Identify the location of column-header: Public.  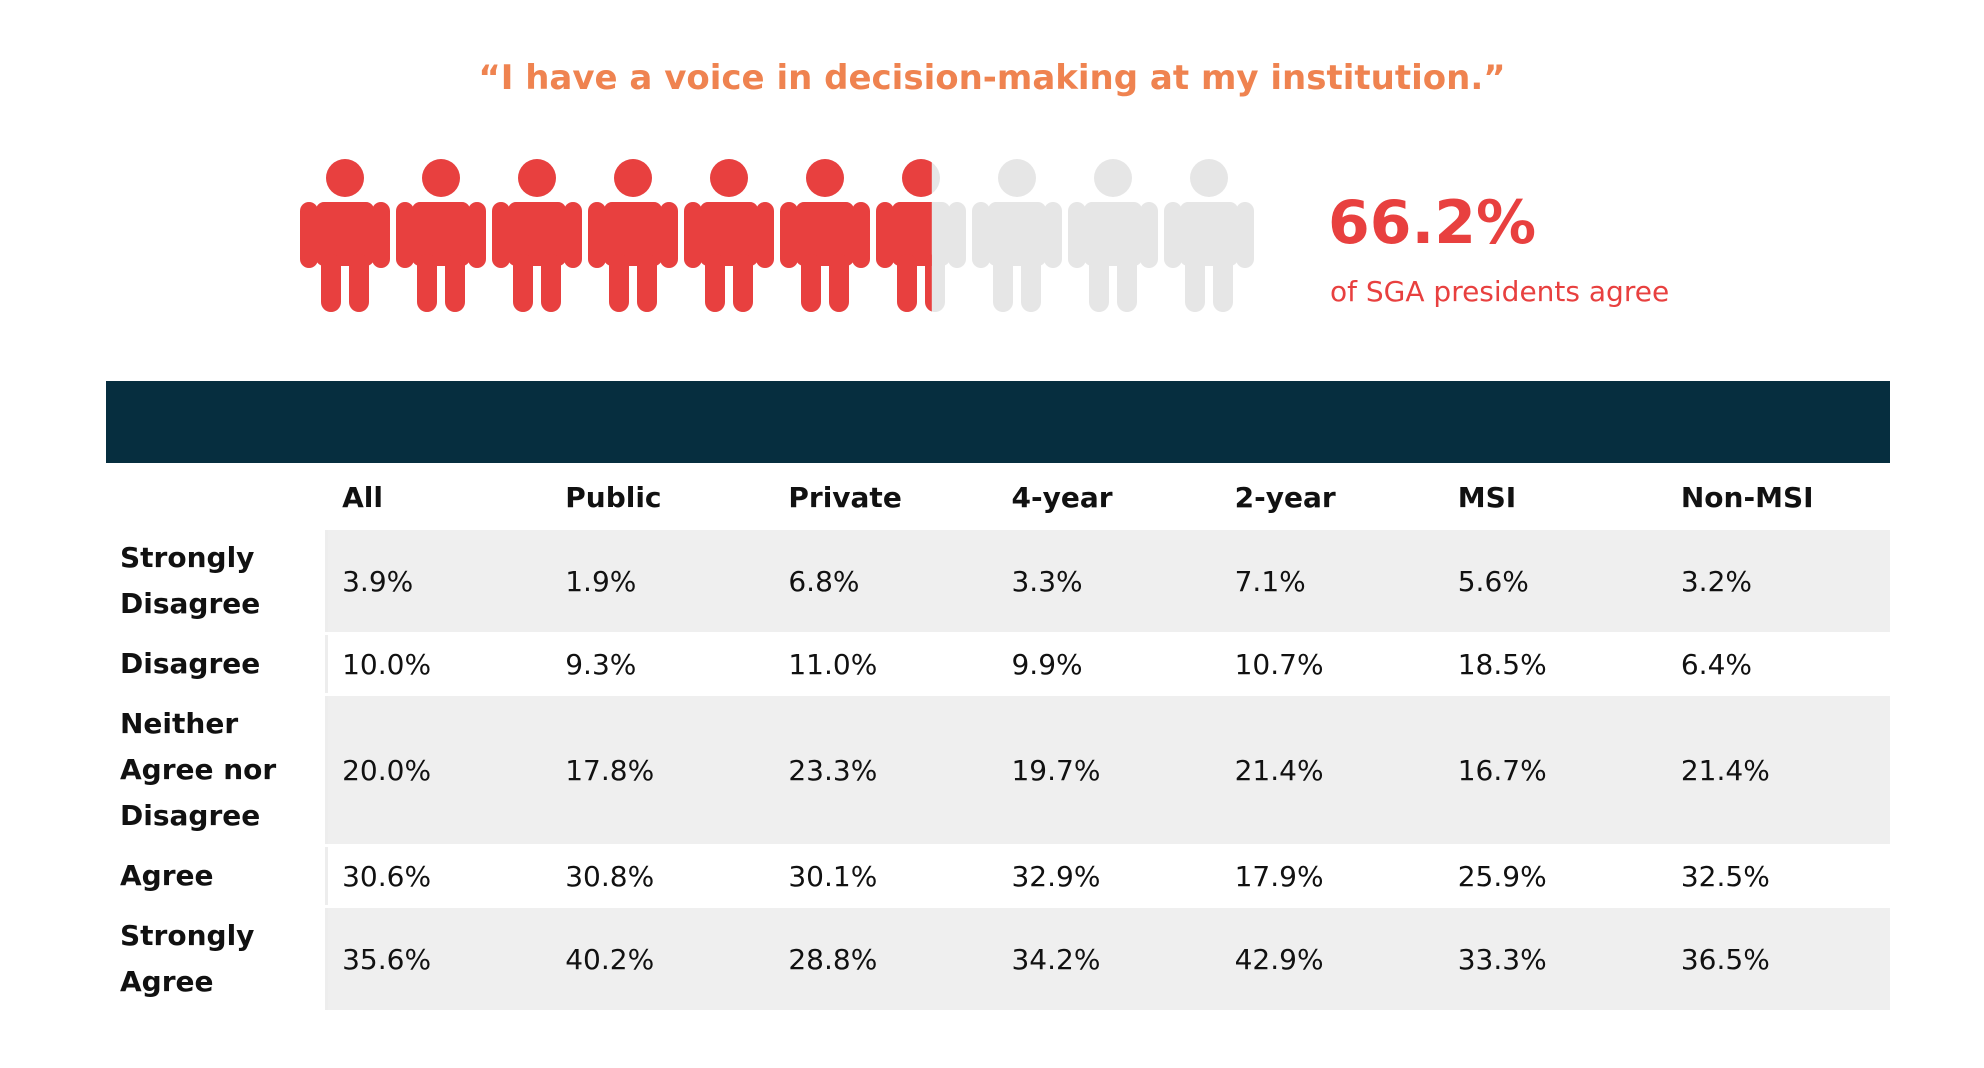
(663, 497).